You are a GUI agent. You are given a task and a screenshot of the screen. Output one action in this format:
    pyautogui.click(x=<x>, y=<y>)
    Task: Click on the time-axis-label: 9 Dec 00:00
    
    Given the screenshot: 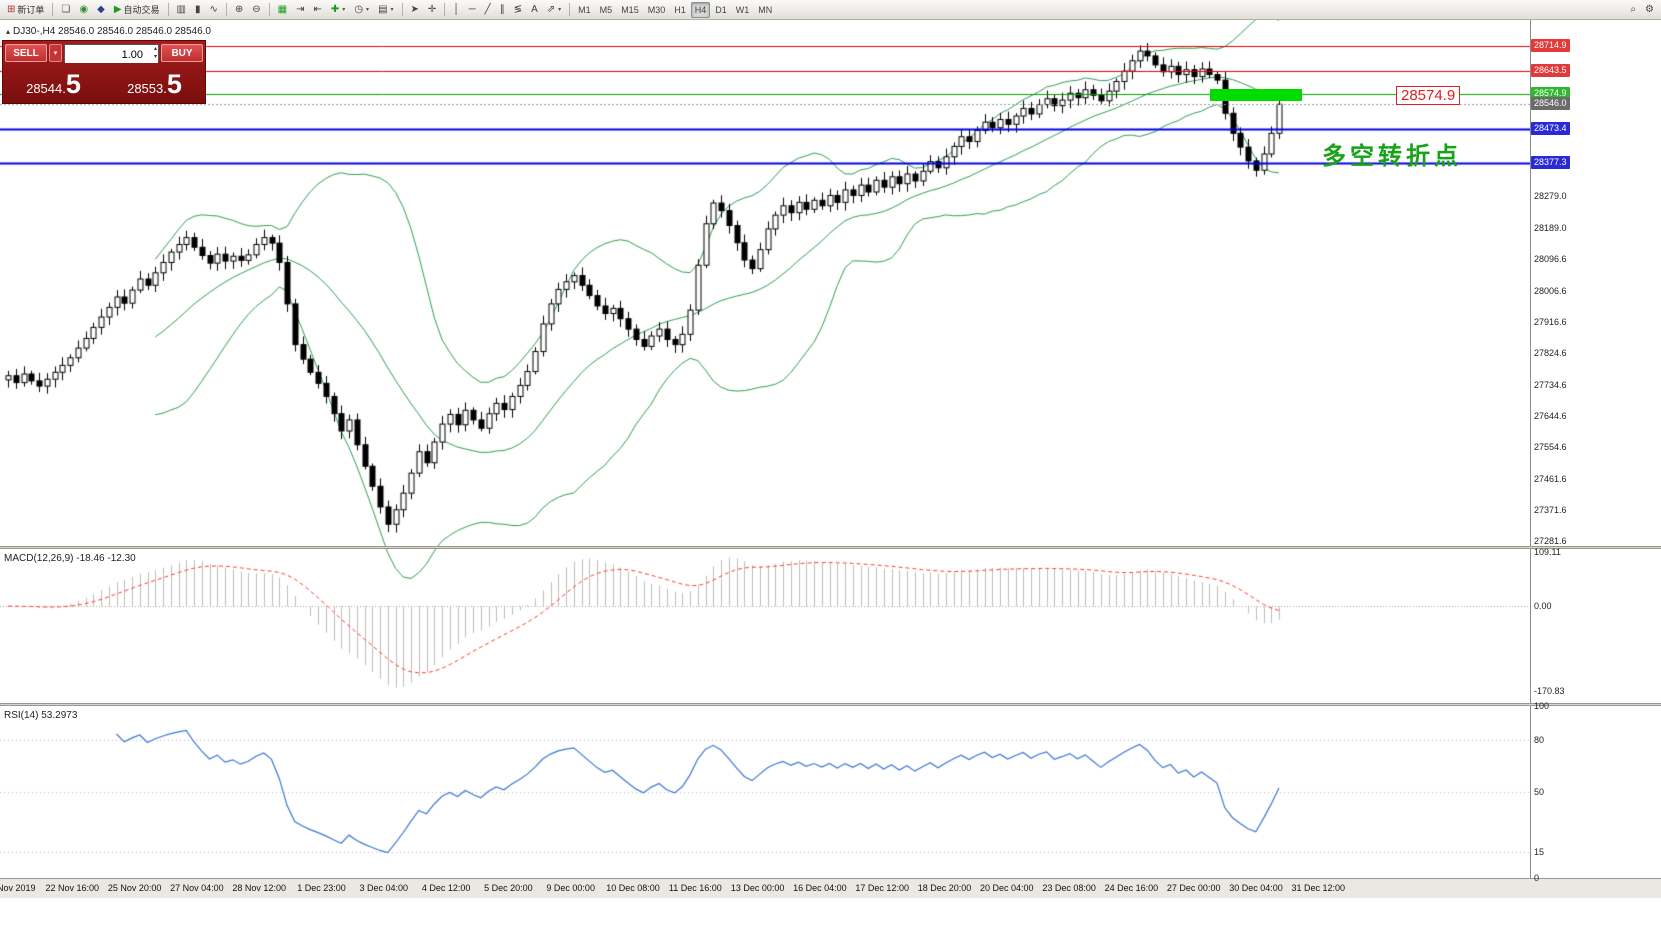 What is the action you would take?
    pyautogui.click(x=570, y=888)
    